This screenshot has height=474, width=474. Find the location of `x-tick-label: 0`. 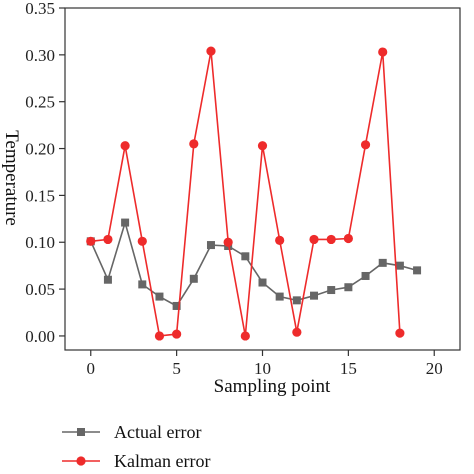

x-tick-label: 0 is located at coordinates (91, 368).